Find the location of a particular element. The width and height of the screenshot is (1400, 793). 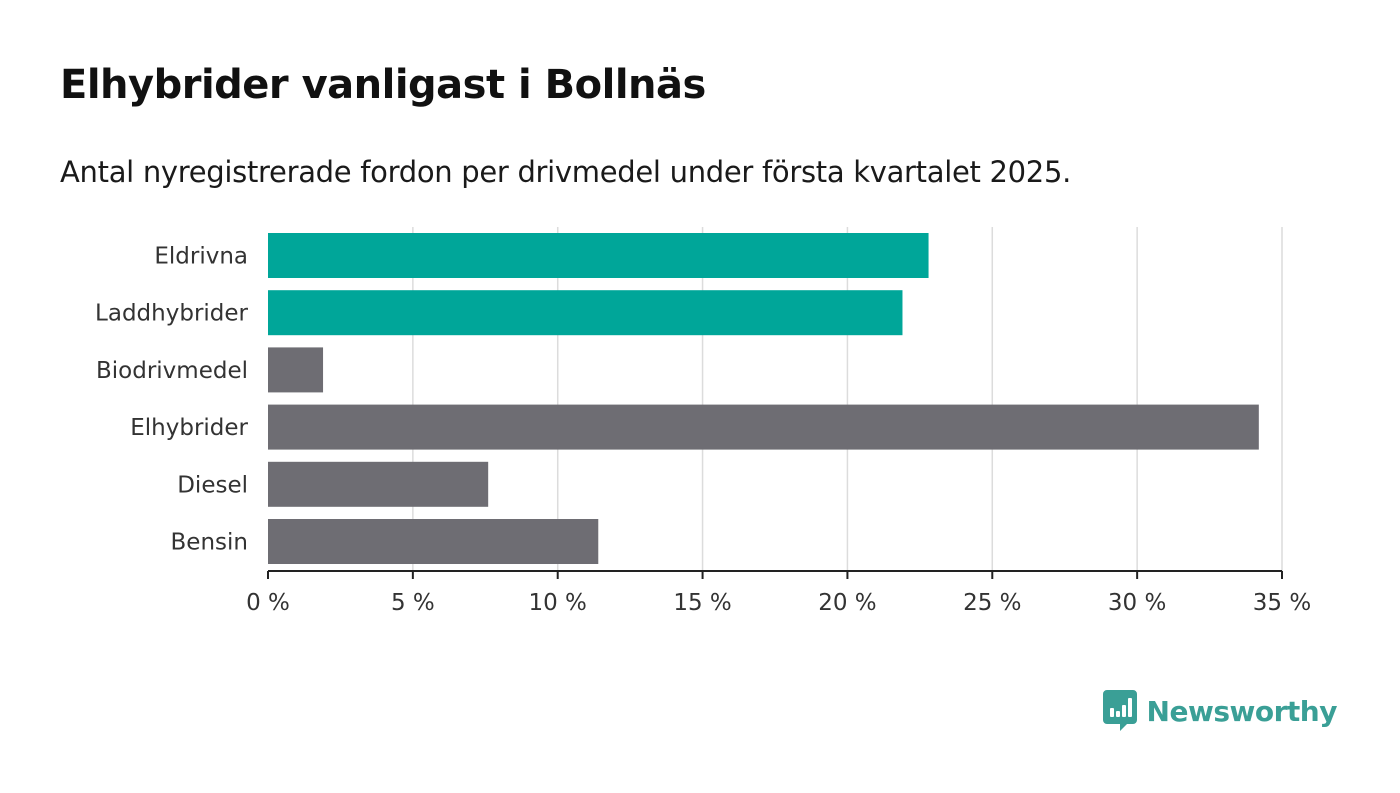

x-tick-label: 30 % is located at coordinates (1137, 603).